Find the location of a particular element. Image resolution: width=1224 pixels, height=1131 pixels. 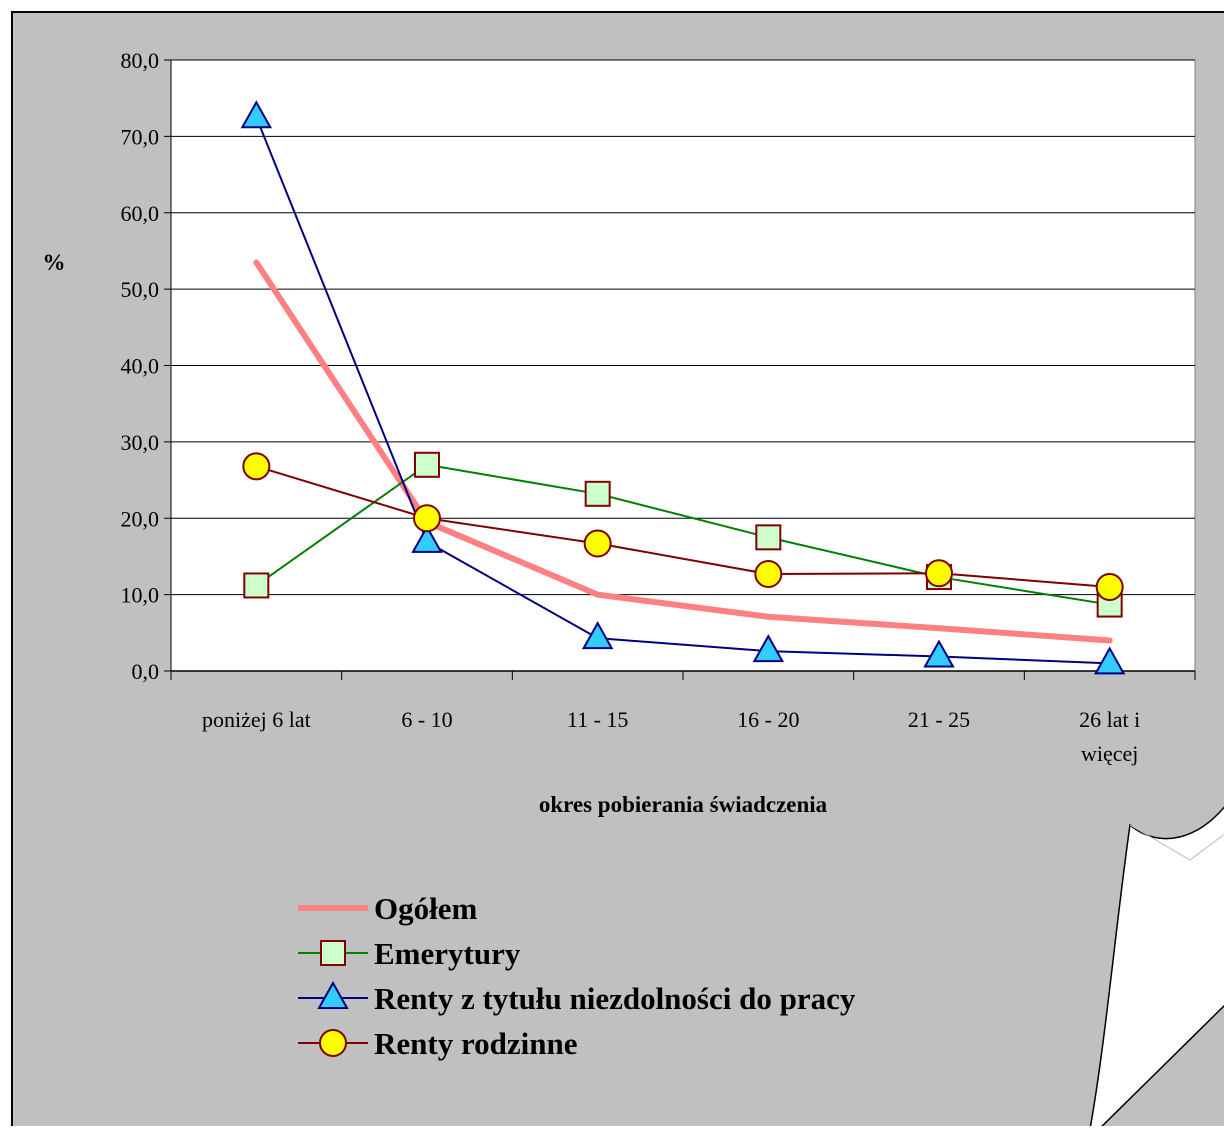

legend-item: Renty rodzinne is located at coordinates (438, 1043).